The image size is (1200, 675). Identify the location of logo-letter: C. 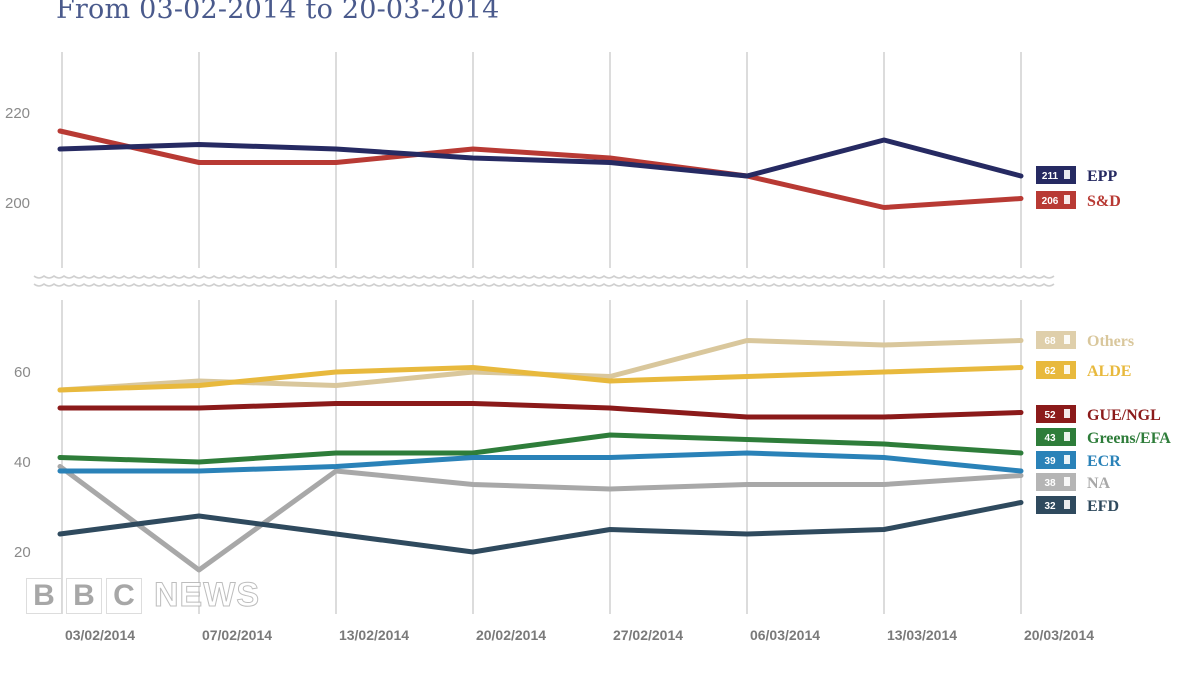
(124, 595).